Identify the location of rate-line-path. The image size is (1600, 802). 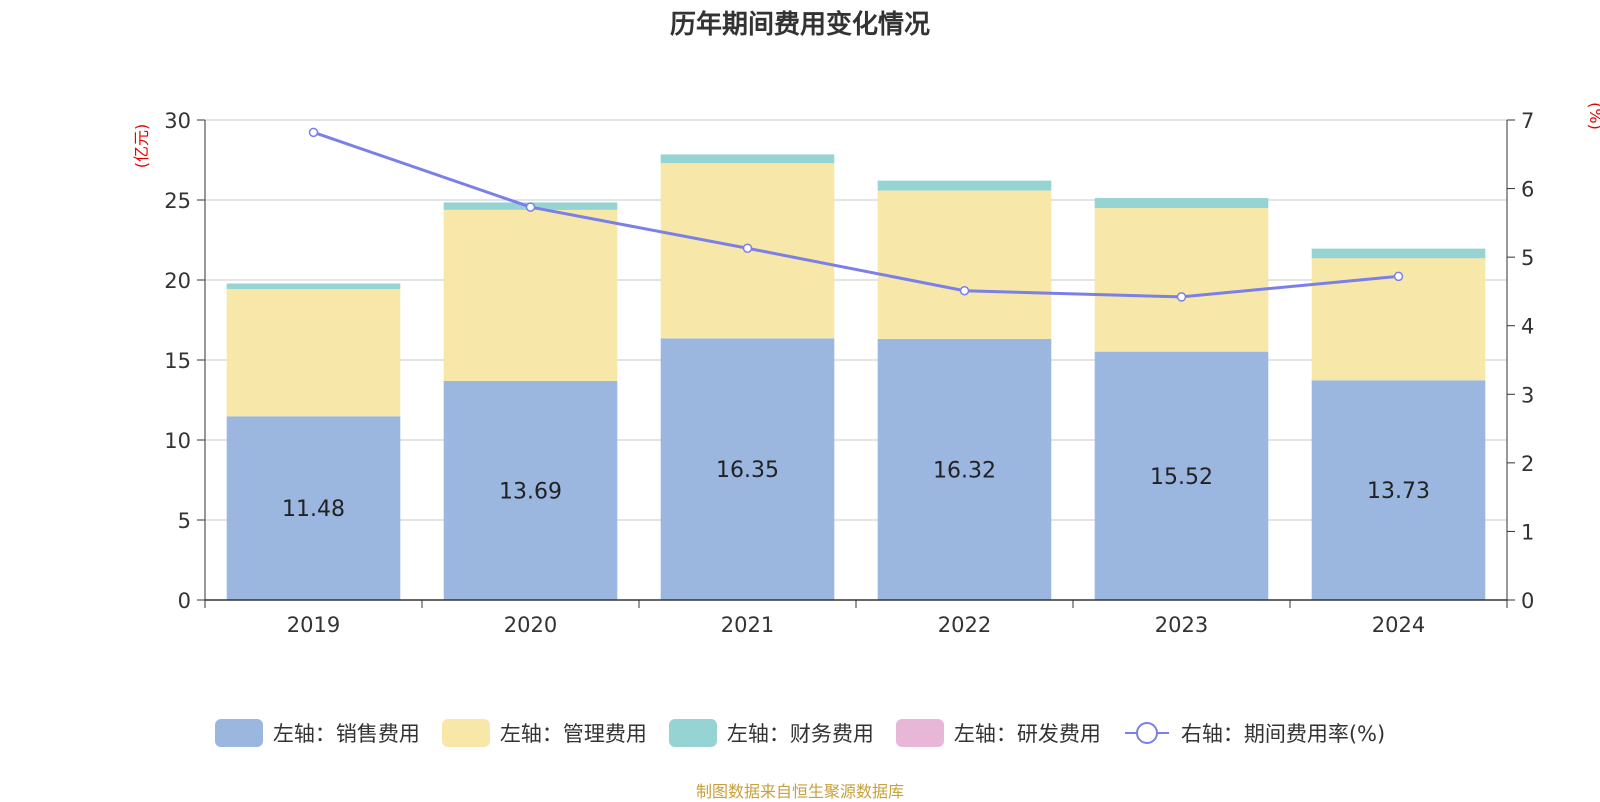
(856, 214).